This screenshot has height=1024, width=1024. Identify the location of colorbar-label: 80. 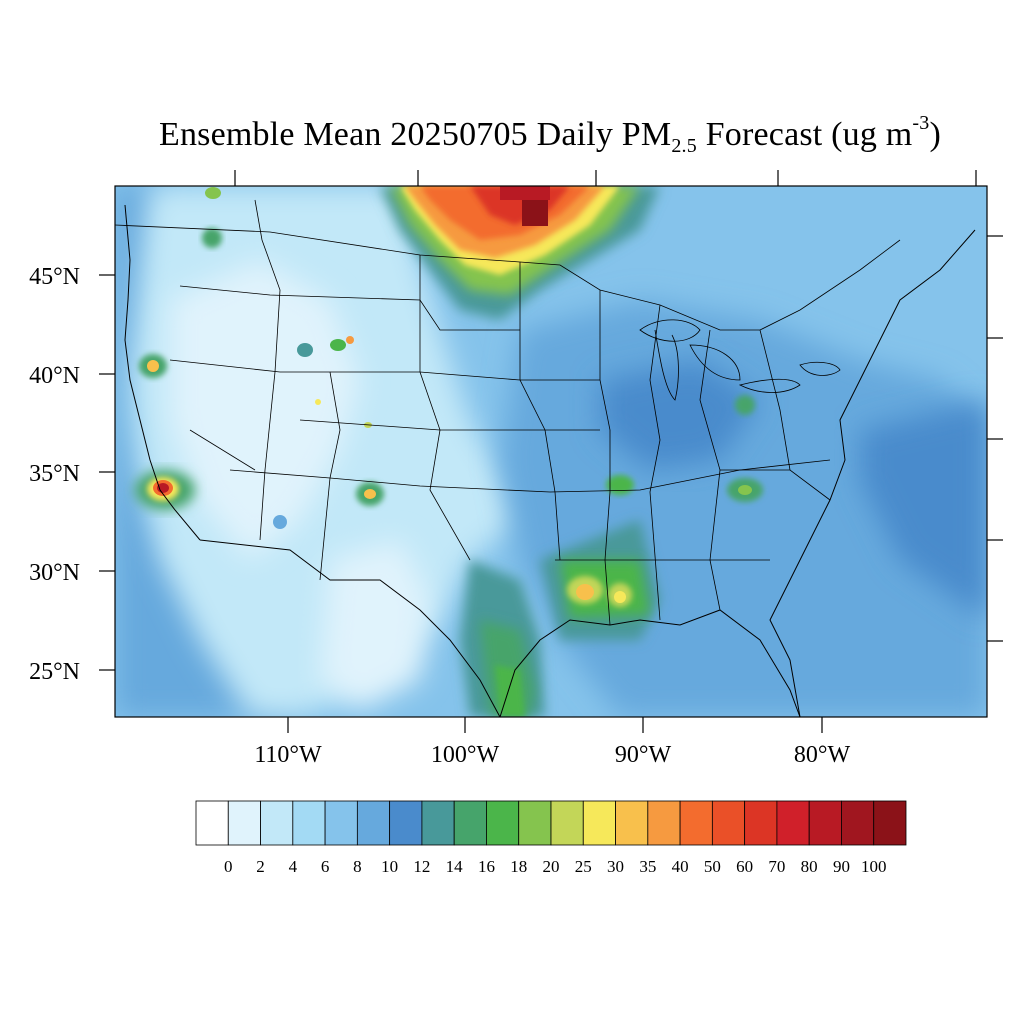
(809, 866).